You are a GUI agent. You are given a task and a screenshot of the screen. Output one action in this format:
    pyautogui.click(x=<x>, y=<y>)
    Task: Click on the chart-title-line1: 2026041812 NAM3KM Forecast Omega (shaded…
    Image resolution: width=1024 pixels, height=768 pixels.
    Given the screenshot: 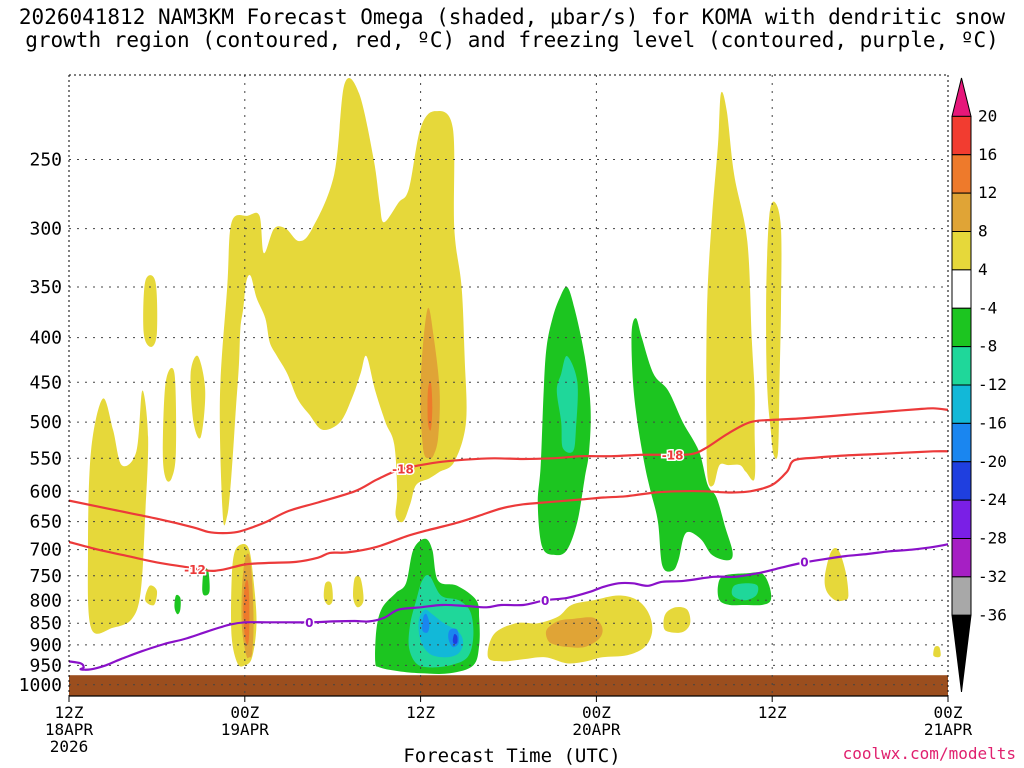 What is the action you would take?
    pyautogui.click(x=512, y=17)
    